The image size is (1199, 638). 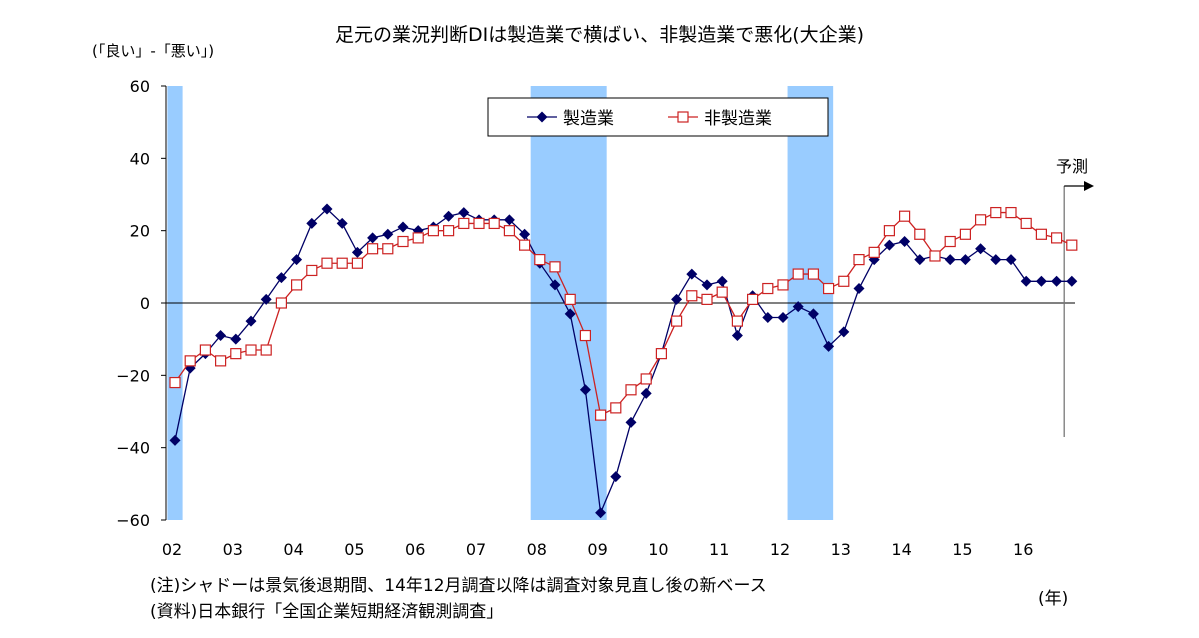 What do you see at coordinates (172, 549) in the screenshot?
I see `x-tick-label: 02` at bounding box center [172, 549].